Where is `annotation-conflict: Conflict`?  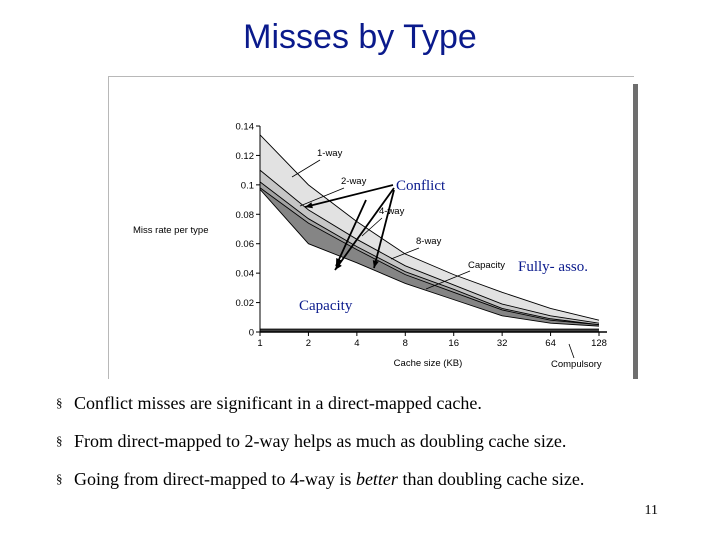 annotation-conflict: Conflict is located at coordinates (421, 186).